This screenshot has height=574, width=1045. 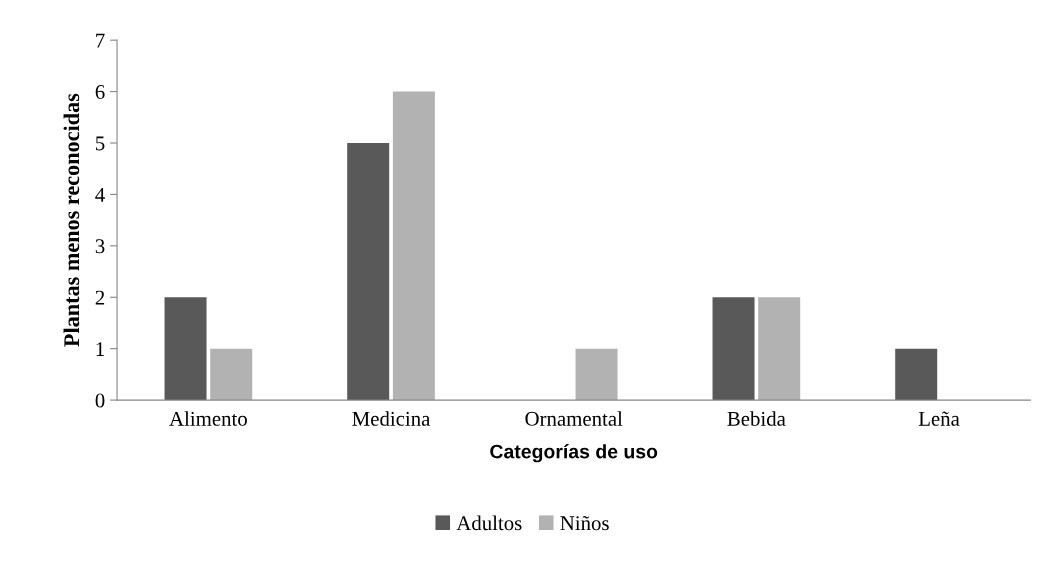 I want to click on x-axis-title: Categorías de uso, so click(x=574, y=453).